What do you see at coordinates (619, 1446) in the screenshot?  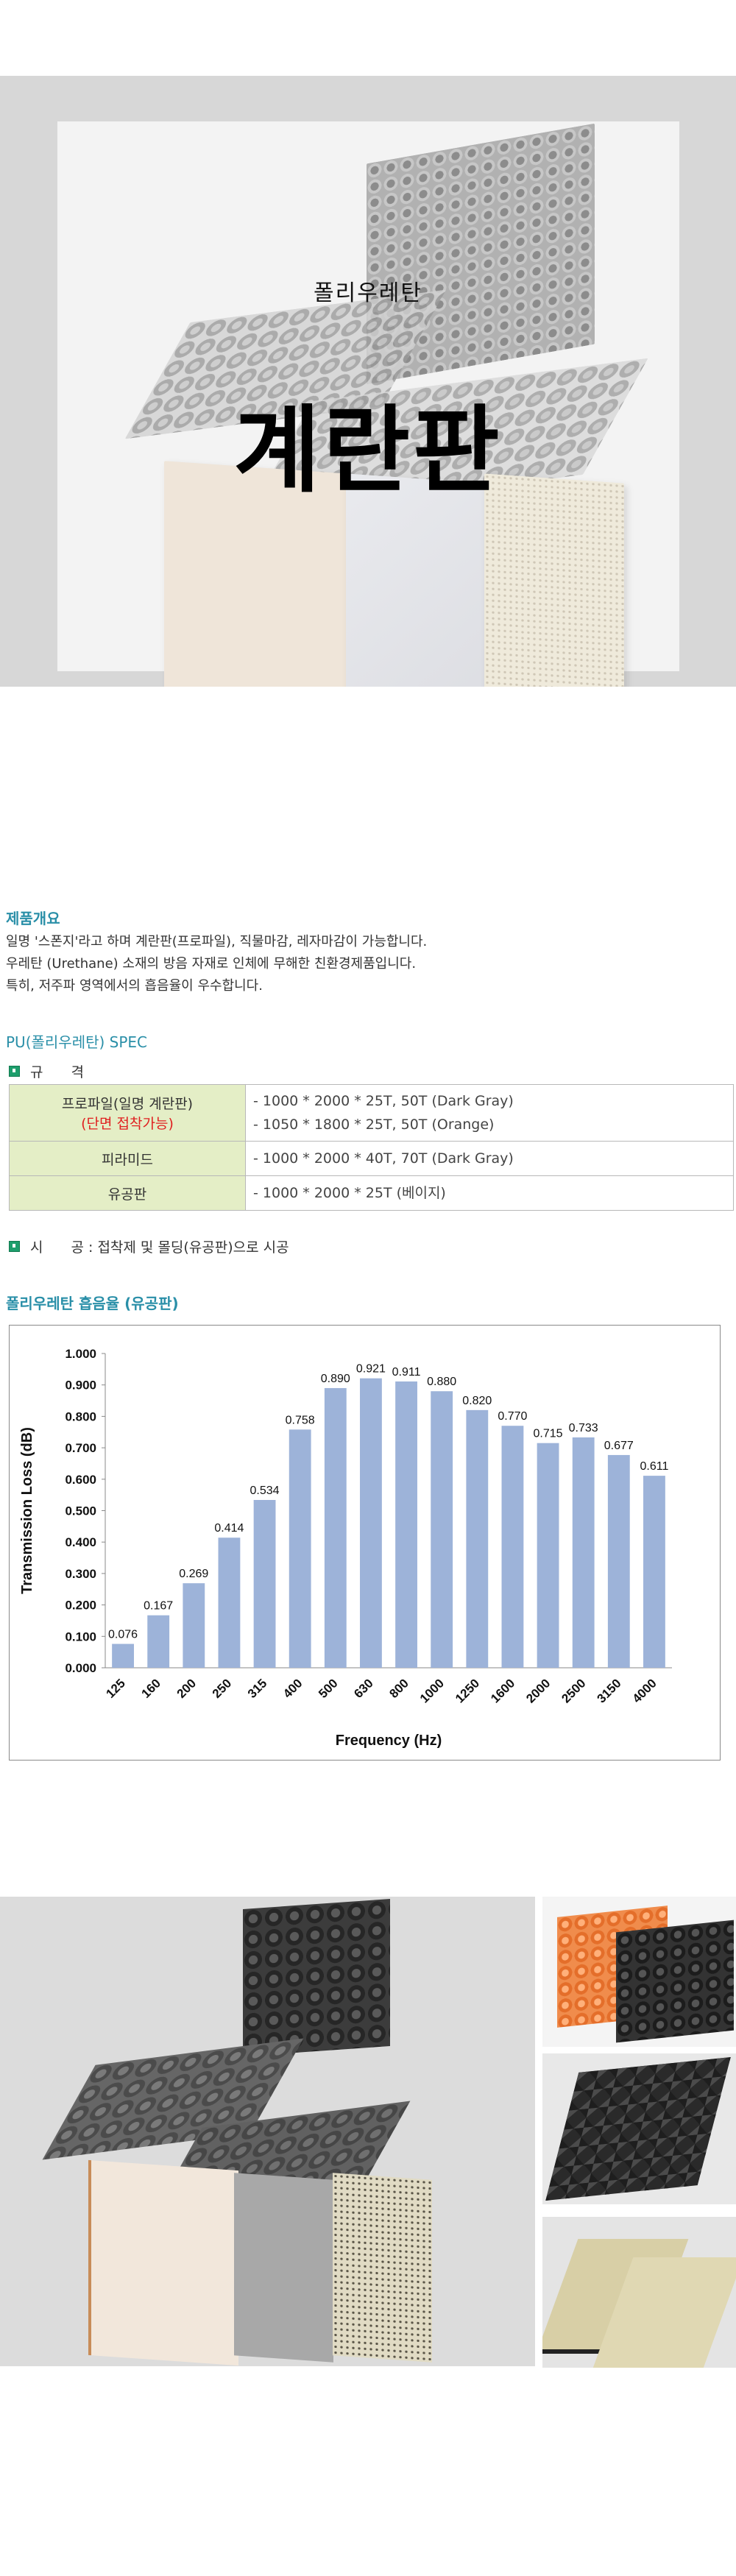 I see `data-label: 0.677` at bounding box center [619, 1446].